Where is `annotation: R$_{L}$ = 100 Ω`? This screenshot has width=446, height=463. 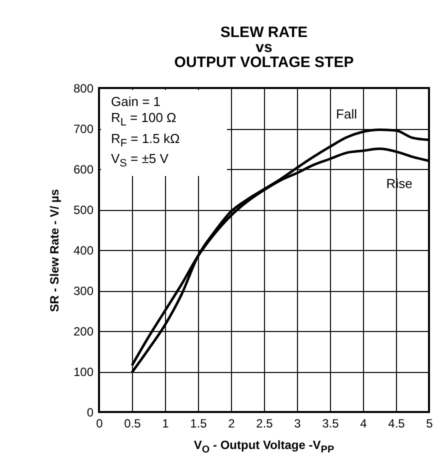
annotation: R$_{L}$ = 100 Ω is located at coordinates (144, 120).